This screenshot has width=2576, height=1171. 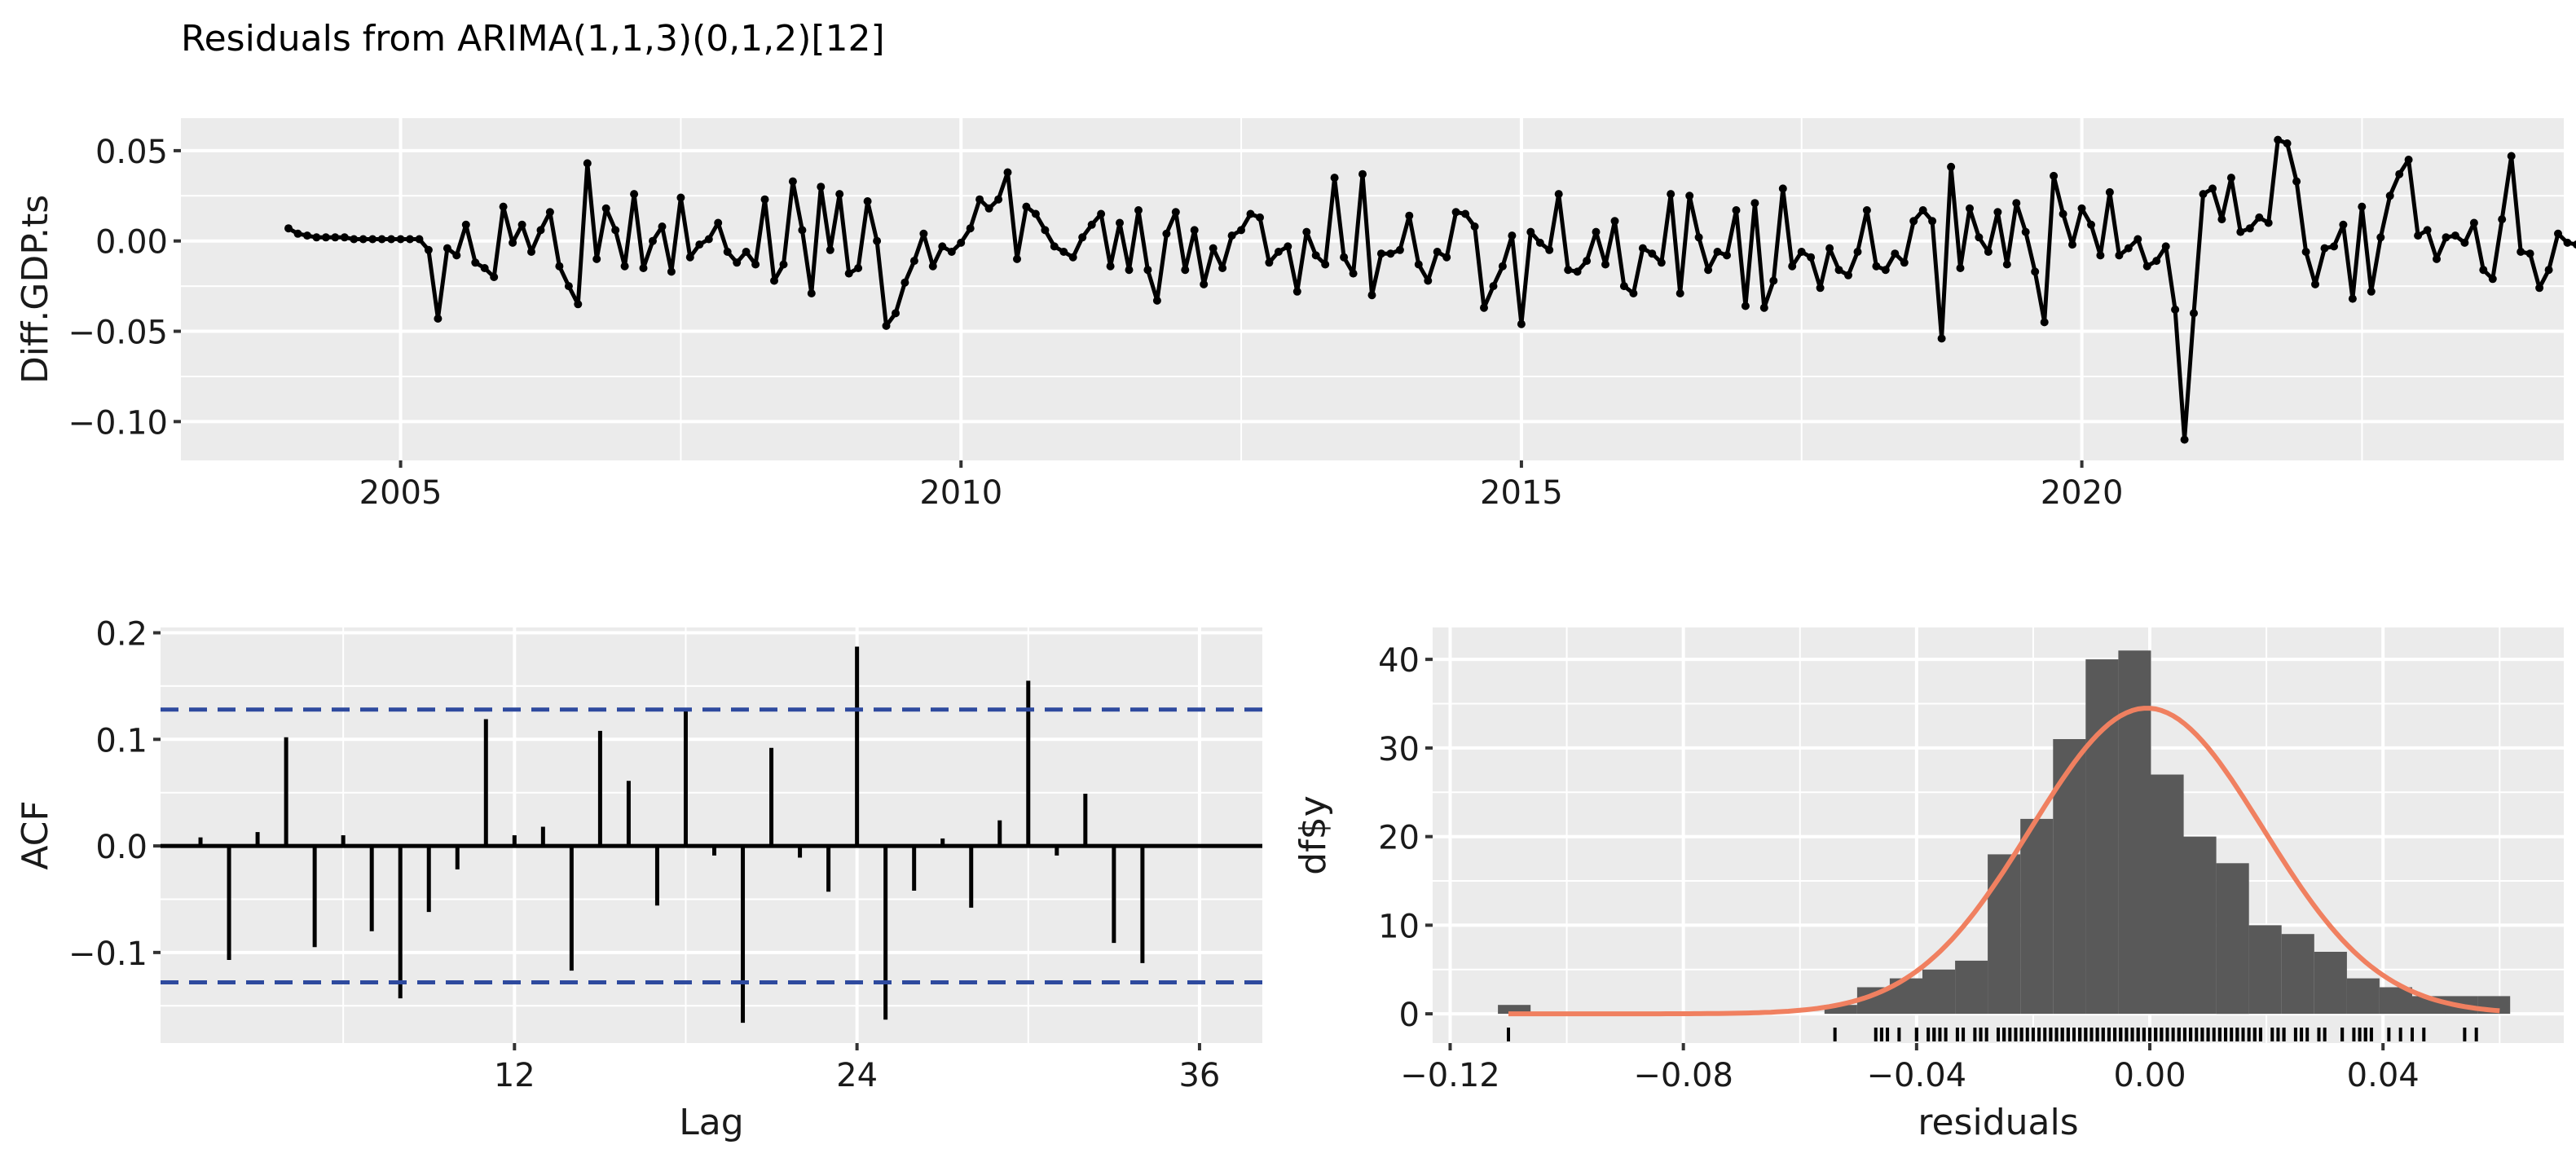 I want to click on y-tick-label: 0, so click(x=1409, y=1015).